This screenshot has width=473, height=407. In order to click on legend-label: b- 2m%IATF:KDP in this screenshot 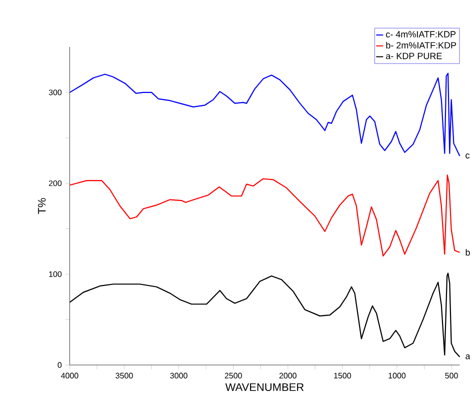, I will do `click(421, 45)`.